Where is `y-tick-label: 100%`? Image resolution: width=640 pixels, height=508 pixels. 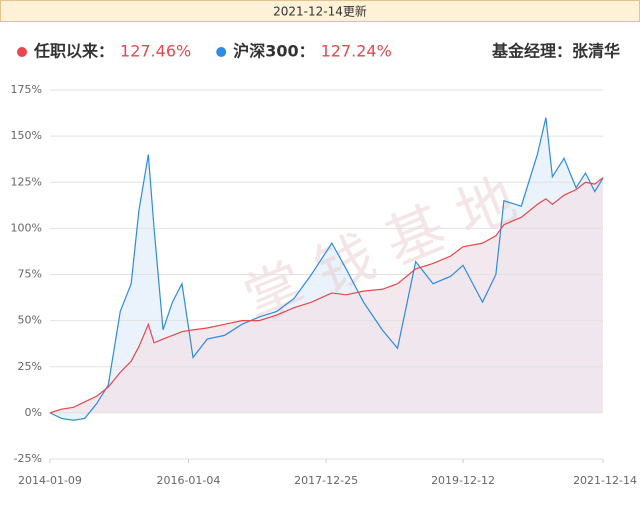
y-tick-label: 100% is located at coordinates (26, 227).